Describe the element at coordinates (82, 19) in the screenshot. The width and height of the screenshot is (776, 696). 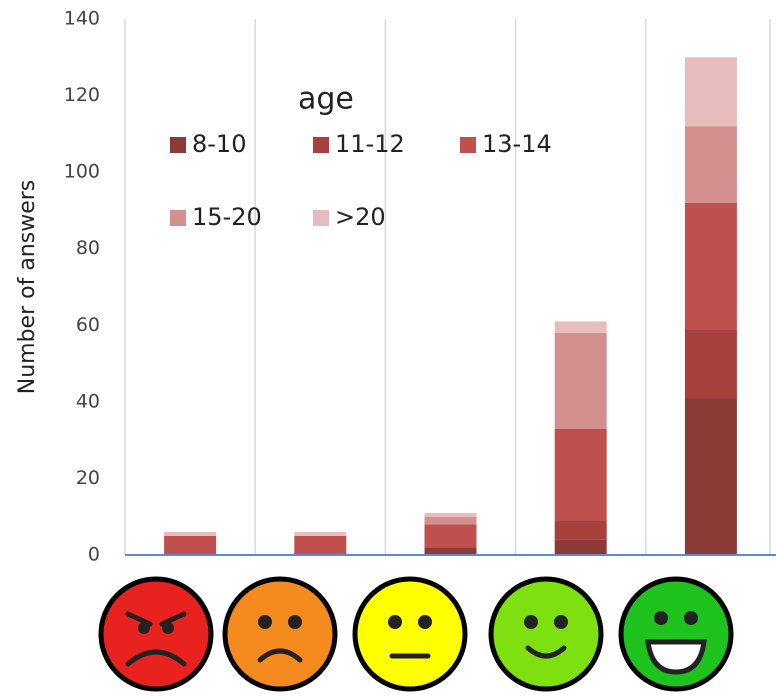
I see `y-tick-label: 140` at that location.